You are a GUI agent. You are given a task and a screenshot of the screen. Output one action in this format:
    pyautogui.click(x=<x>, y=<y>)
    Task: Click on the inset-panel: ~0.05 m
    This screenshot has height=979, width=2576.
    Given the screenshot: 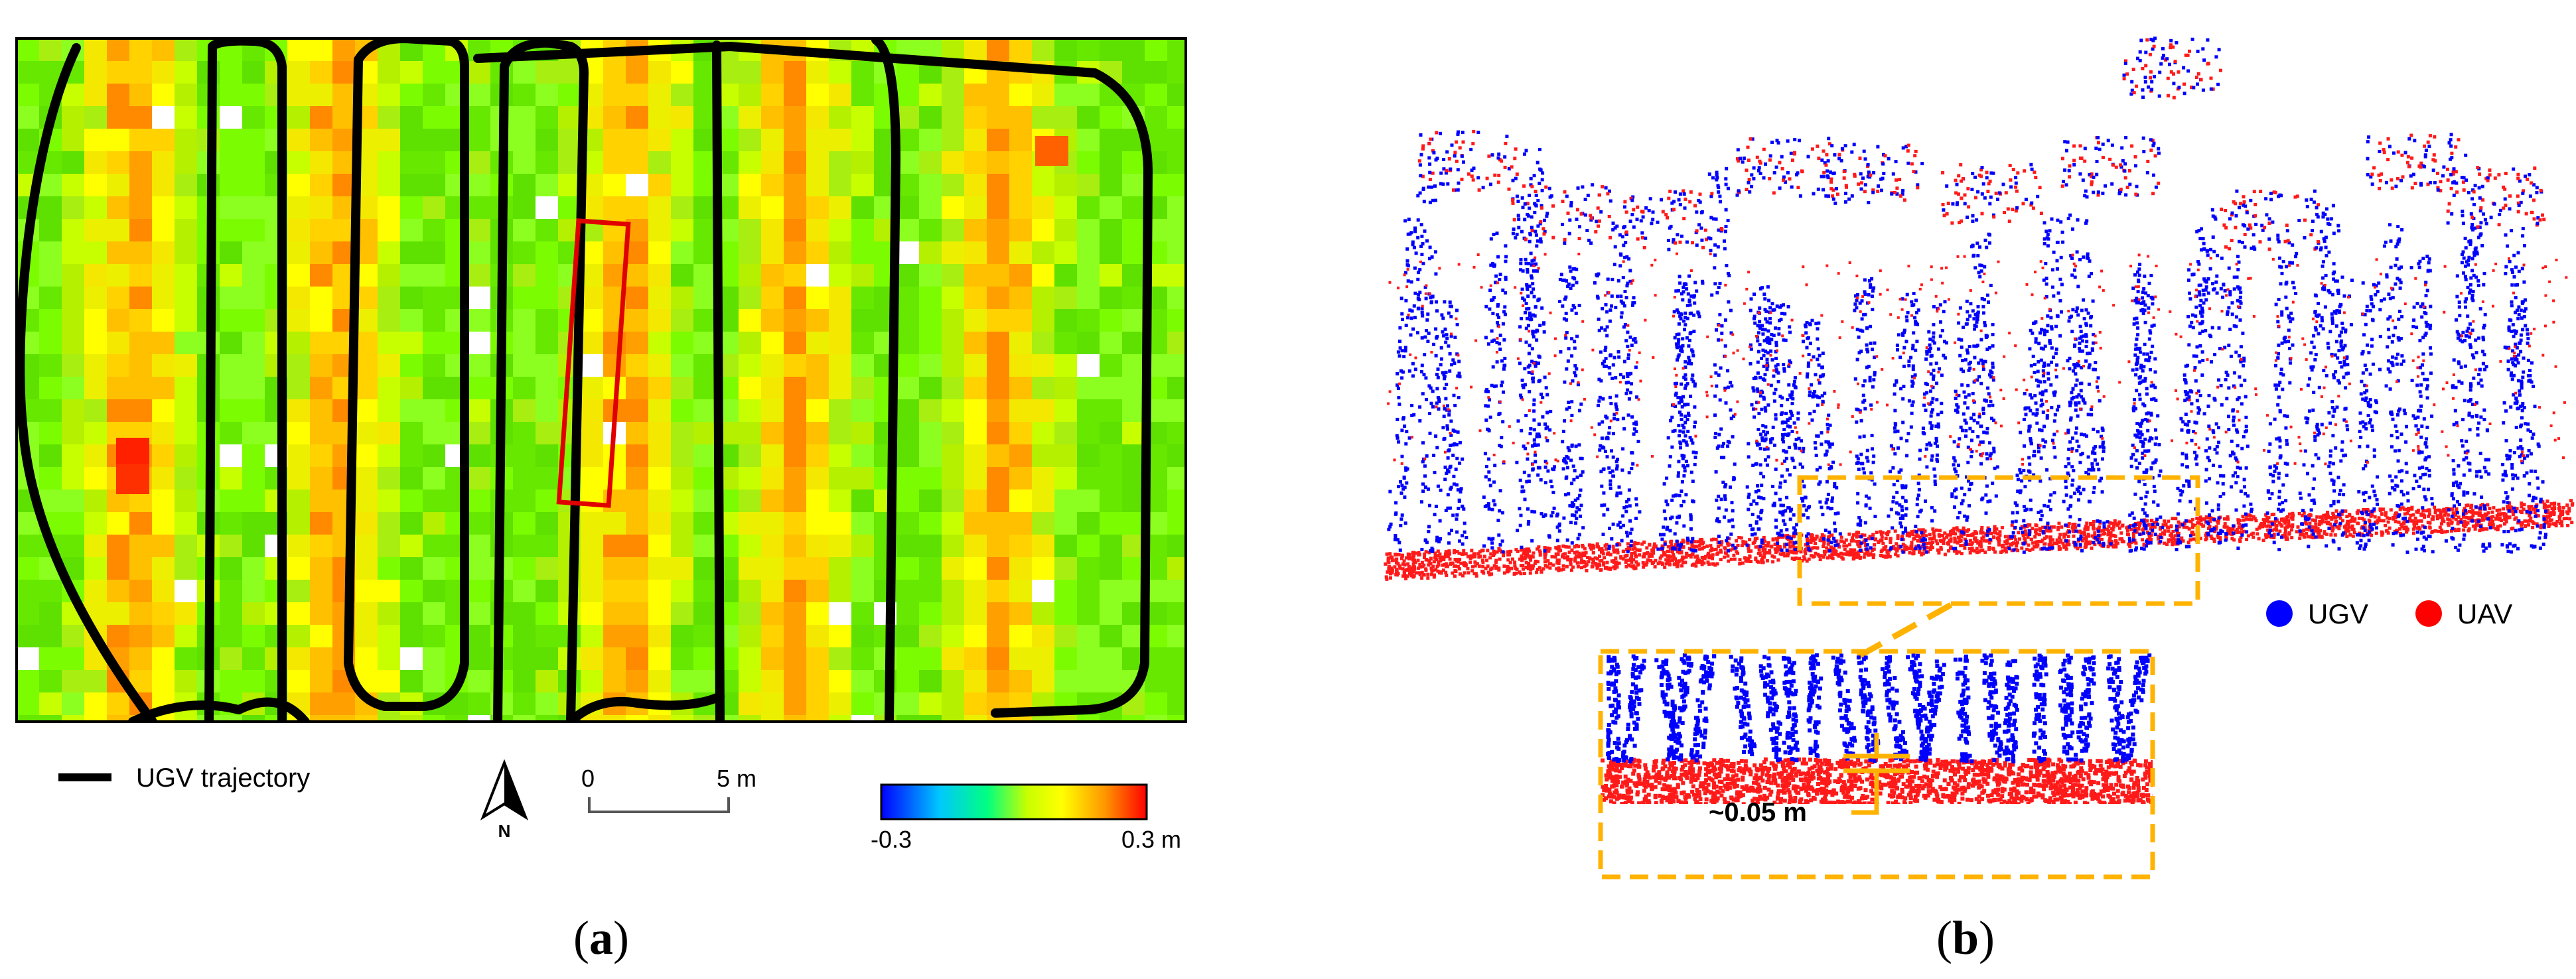 What is the action you would take?
    pyautogui.click(x=1877, y=764)
    